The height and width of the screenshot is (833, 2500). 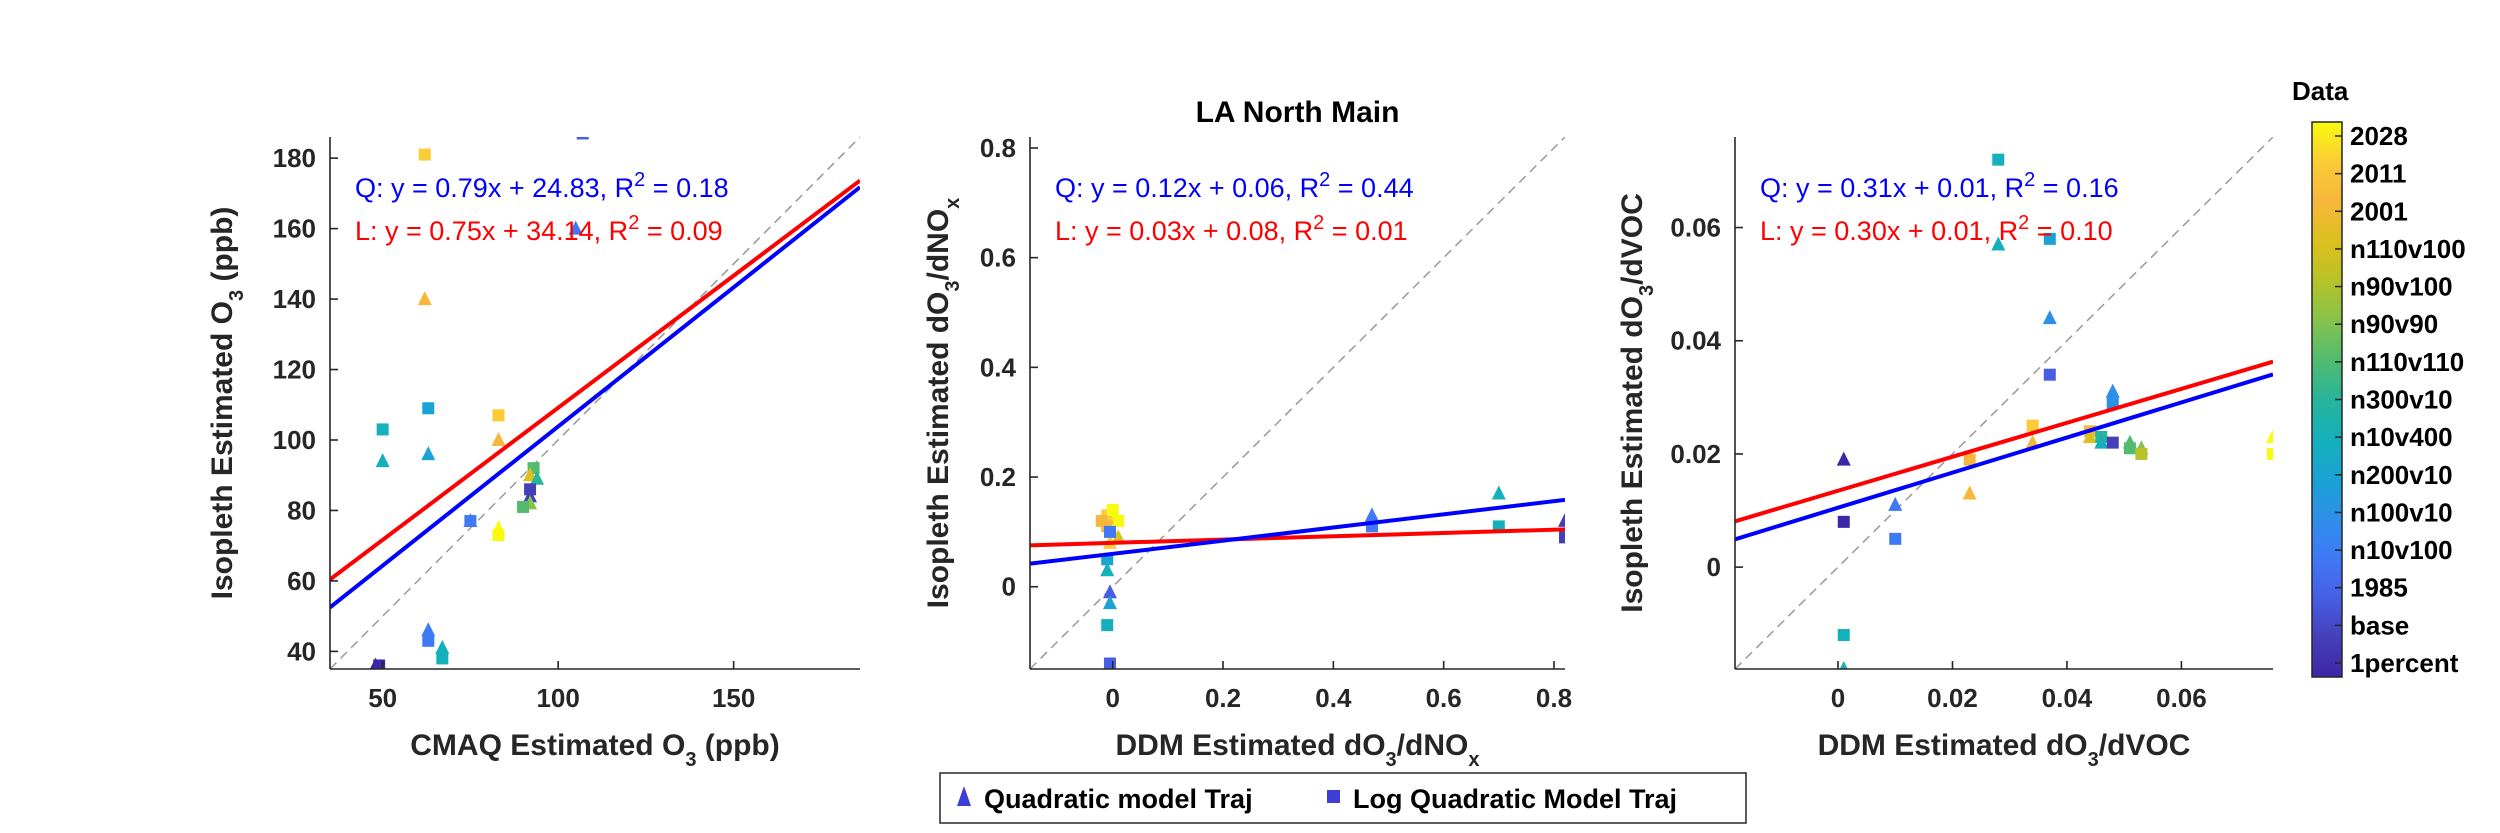 What do you see at coordinates (690, 760) in the screenshot?
I see `x-axis-label-part: 3` at bounding box center [690, 760].